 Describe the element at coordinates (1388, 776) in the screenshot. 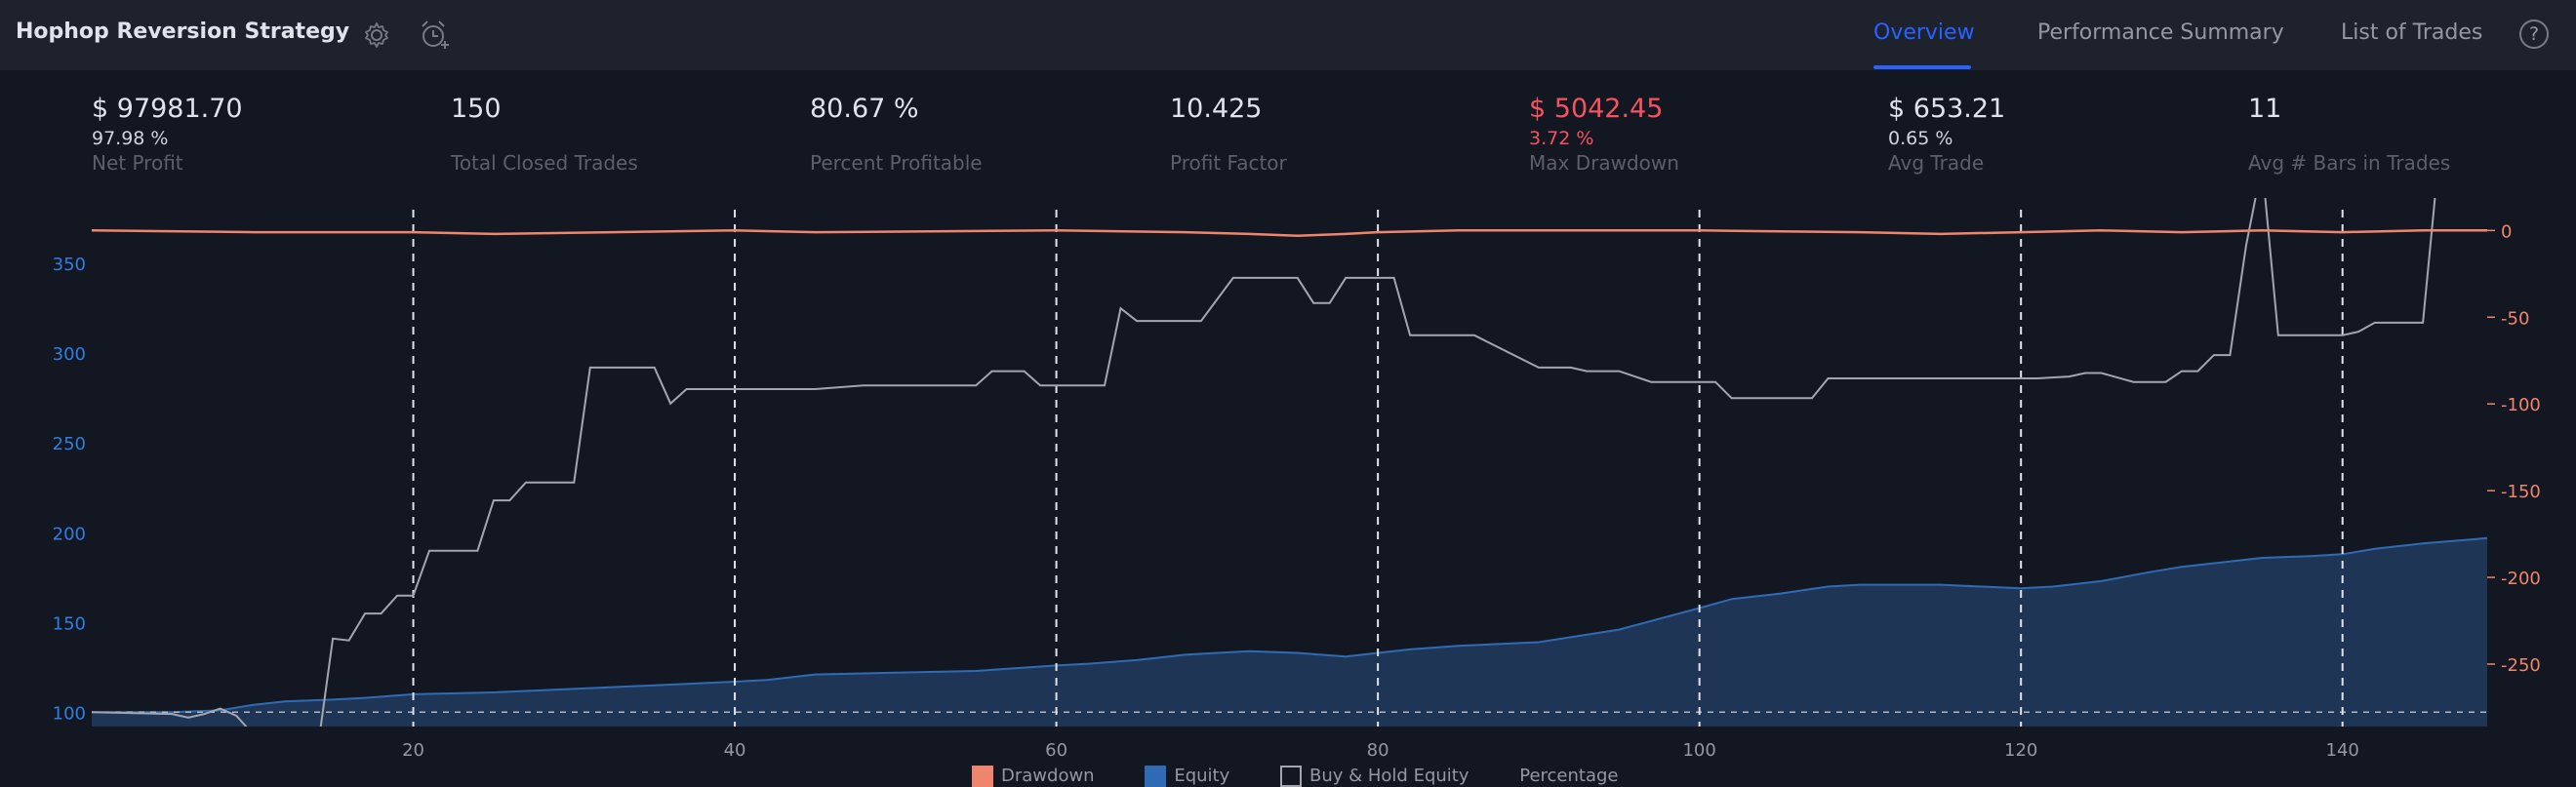

I see `legend-label: Buy & Hold Equity` at that location.